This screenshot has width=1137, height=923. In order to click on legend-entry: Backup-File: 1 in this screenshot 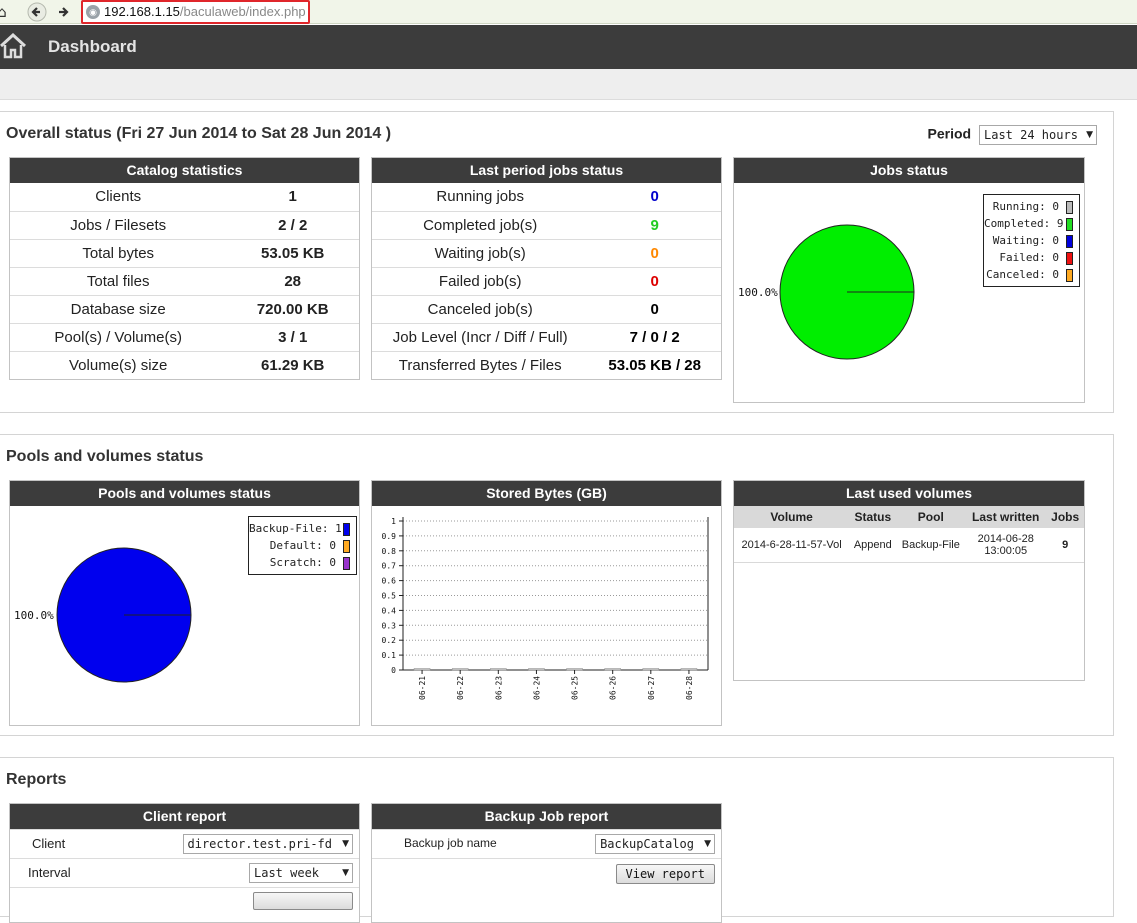, I will do `click(302, 528)`.